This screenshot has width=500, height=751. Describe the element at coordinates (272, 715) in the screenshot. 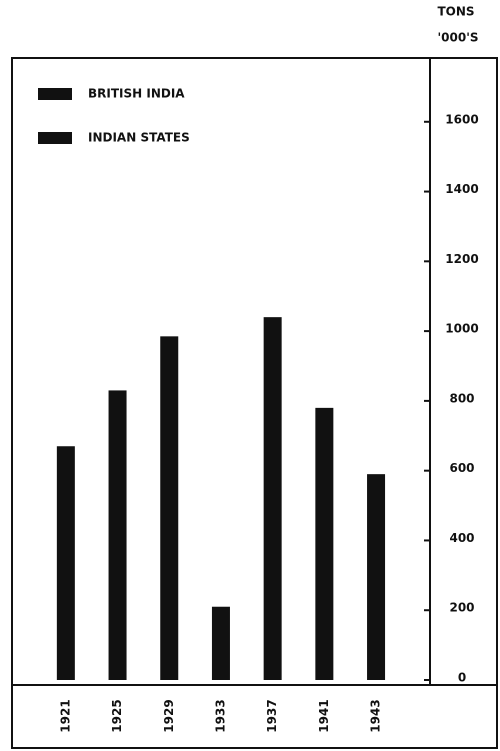

I see `x-tick-label: 1937` at that location.